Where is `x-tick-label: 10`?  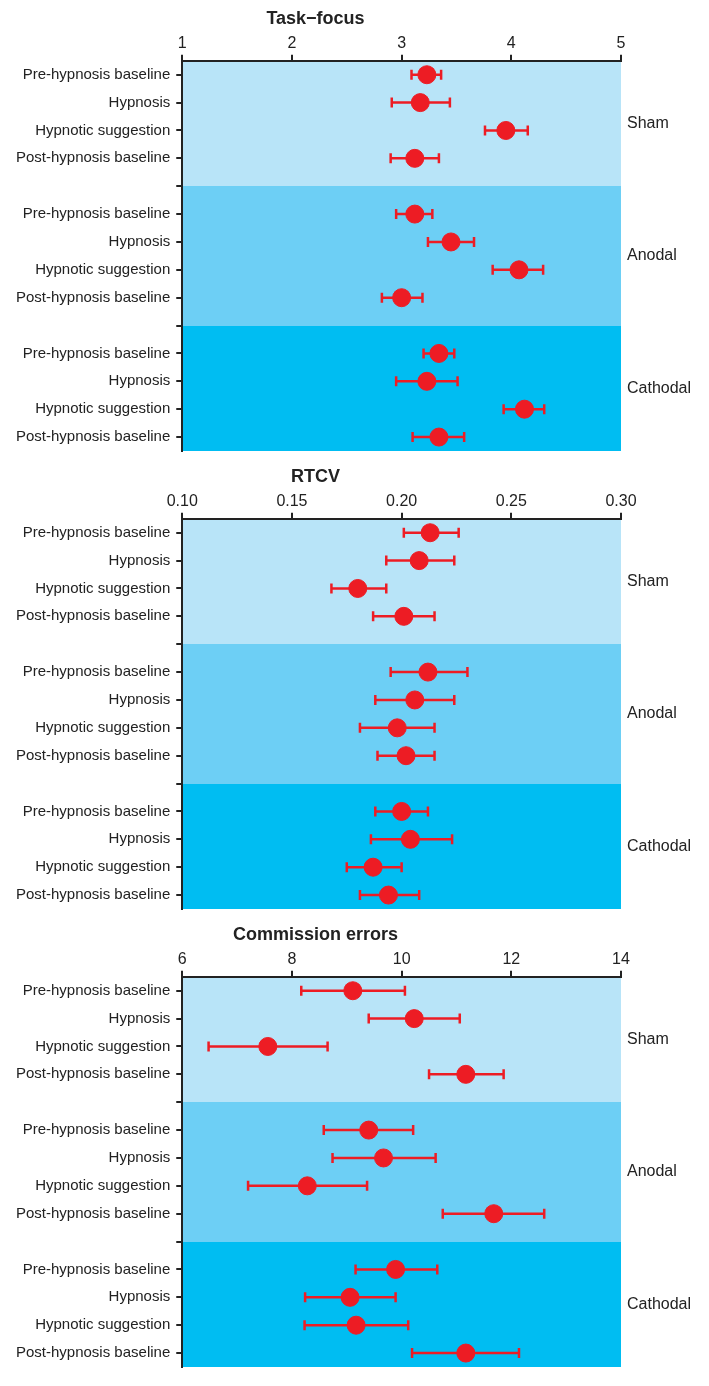 x-tick-label: 10 is located at coordinates (401, 958).